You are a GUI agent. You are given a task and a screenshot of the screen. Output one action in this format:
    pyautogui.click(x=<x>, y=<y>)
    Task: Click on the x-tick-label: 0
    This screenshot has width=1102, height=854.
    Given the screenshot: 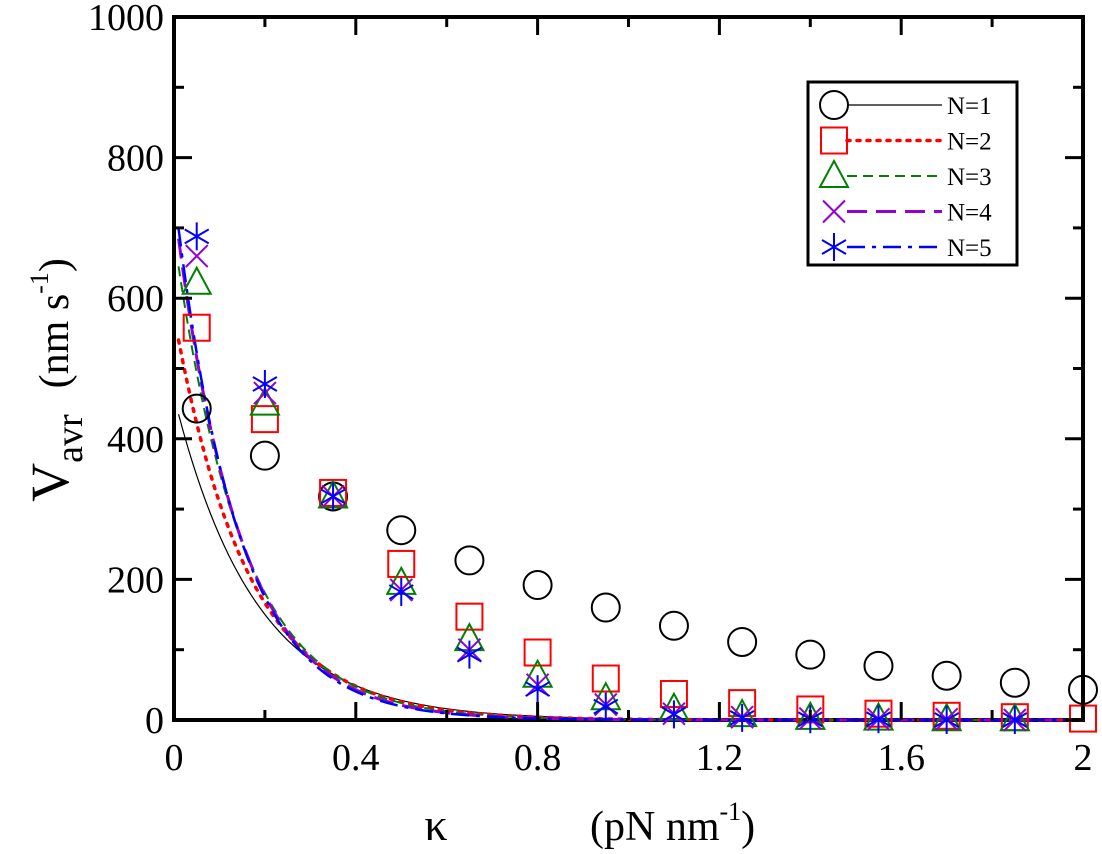 What is the action you would take?
    pyautogui.click(x=174, y=758)
    